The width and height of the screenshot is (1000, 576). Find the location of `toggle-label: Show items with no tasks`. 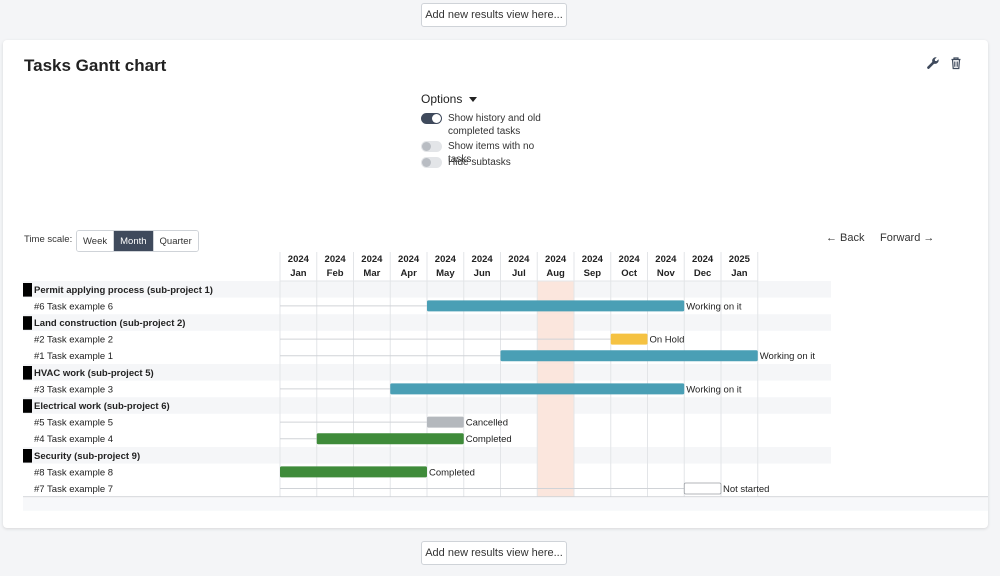

toggle-label: Show items with no tasks is located at coordinates (491, 153).